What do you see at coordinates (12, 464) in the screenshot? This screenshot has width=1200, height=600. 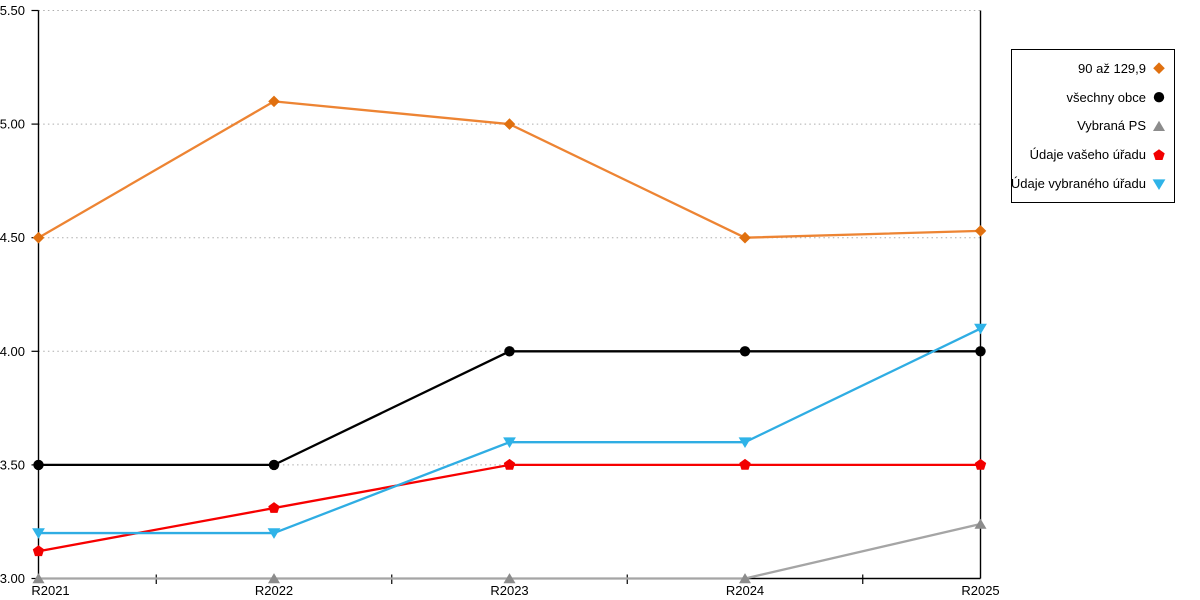 I see `y-axis-label: 3.50` at bounding box center [12, 464].